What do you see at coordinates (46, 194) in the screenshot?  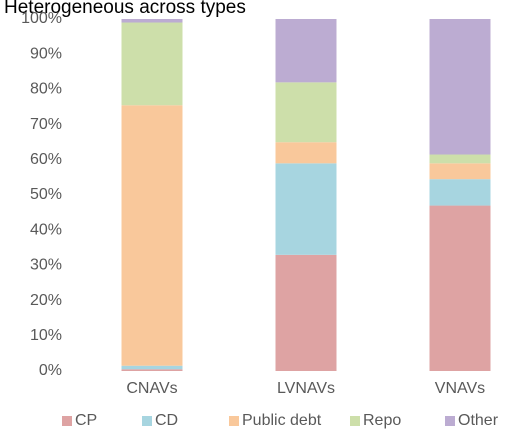 I see `y-tick-label: 50%` at bounding box center [46, 194].